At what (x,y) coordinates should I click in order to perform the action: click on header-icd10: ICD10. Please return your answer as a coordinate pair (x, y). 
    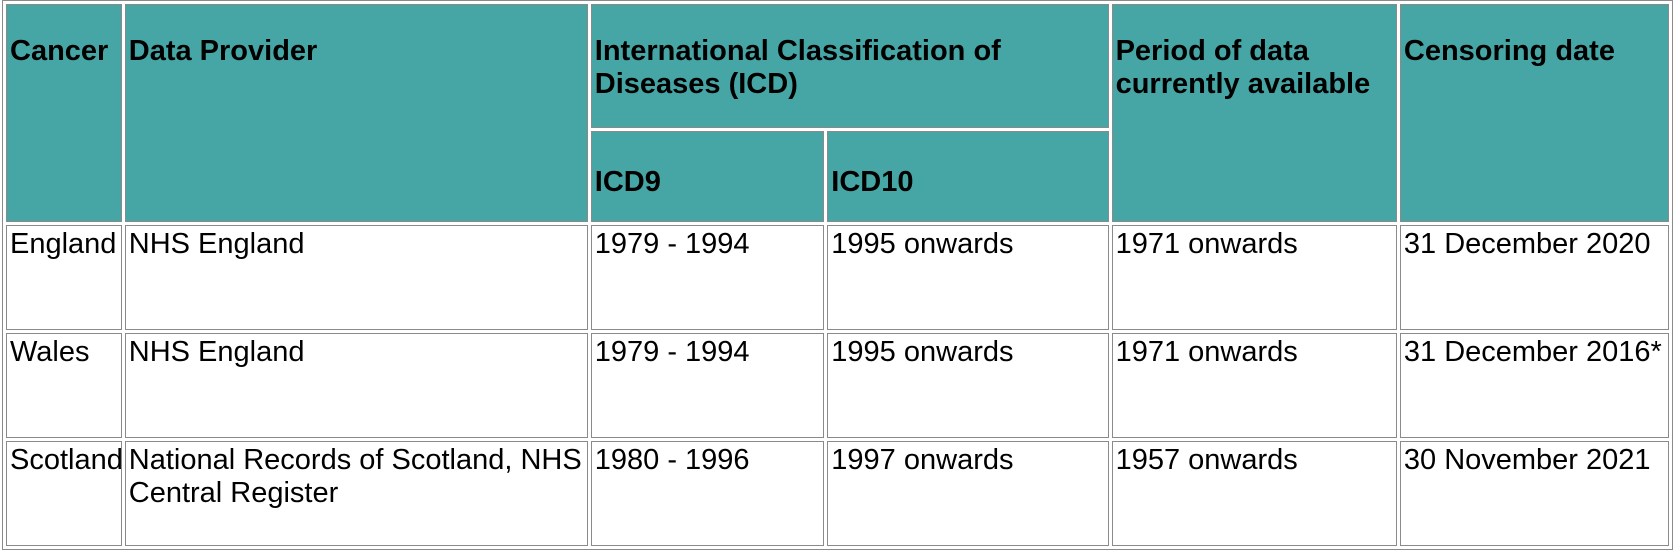
    Looking at the image, I should click on (968, 176).